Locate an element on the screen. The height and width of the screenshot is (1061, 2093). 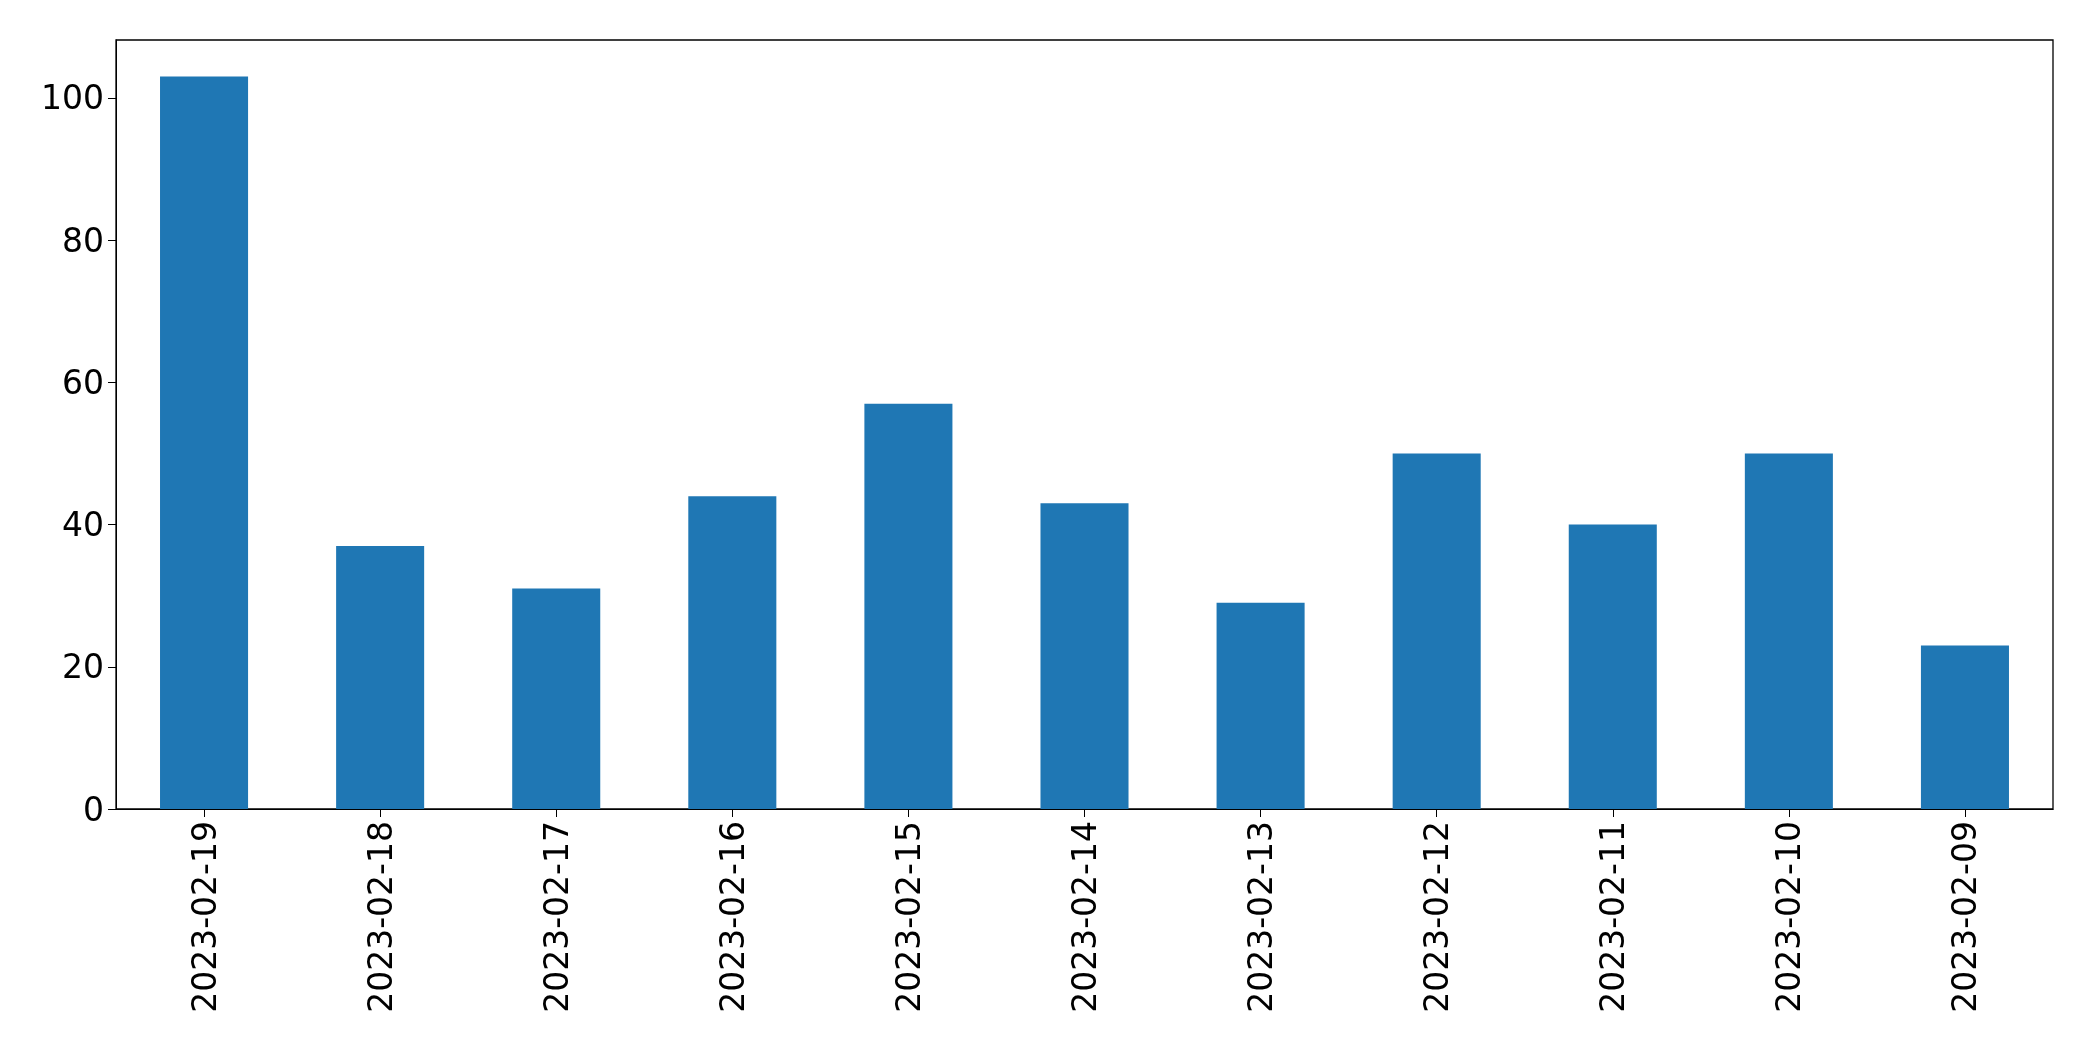
y-tick-label: 80 is located at coordinates (83, 240).